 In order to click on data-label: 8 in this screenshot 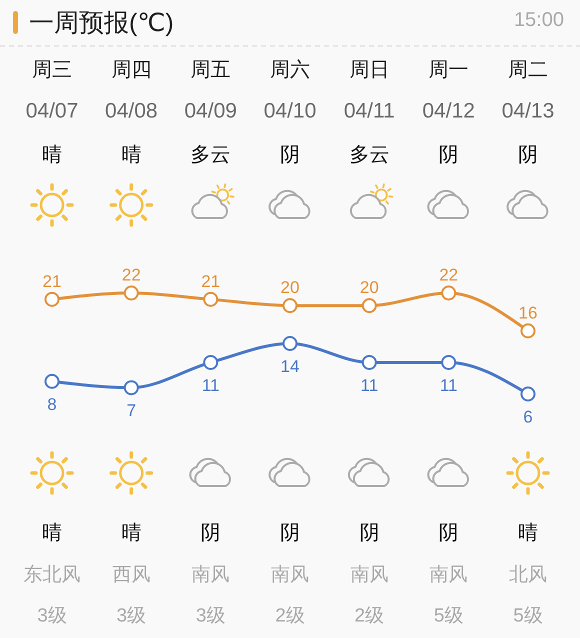, I will do `click(52, 404)`.